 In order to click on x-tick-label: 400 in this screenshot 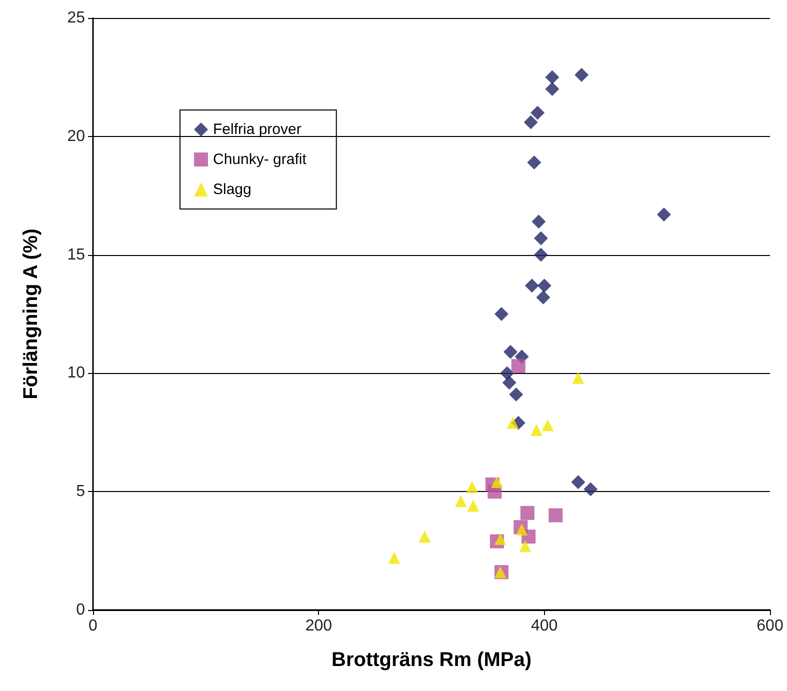, I will do `click(544, 626)`.